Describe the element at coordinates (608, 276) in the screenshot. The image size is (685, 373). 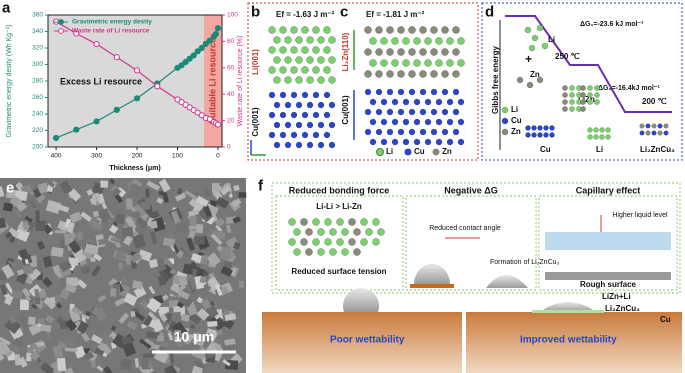
I see `rough-surface` at that location.